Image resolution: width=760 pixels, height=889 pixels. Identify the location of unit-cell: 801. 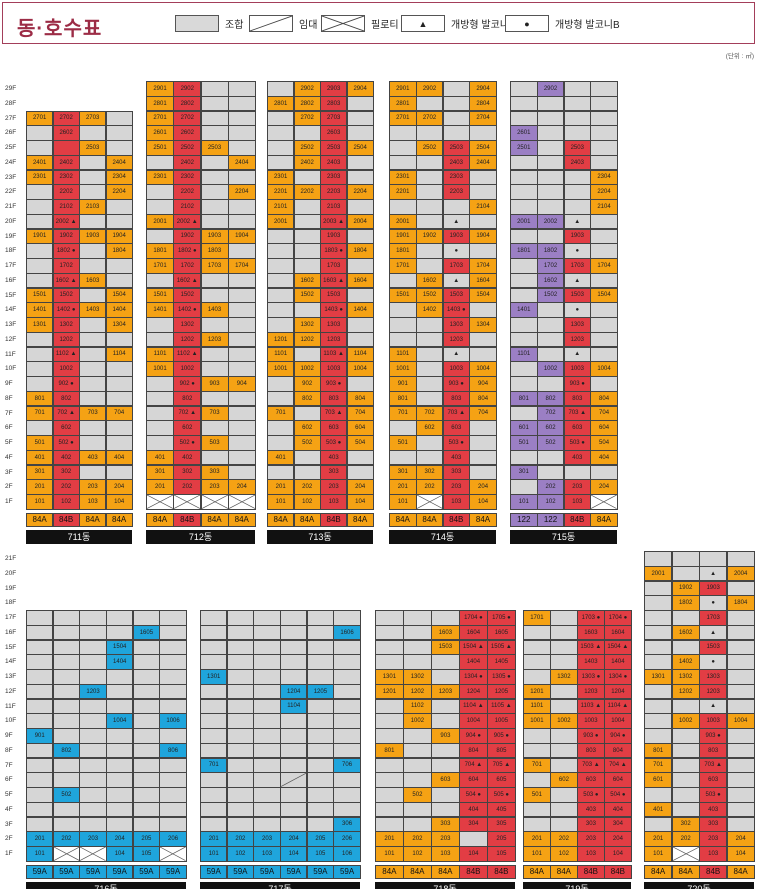
(658, 750).